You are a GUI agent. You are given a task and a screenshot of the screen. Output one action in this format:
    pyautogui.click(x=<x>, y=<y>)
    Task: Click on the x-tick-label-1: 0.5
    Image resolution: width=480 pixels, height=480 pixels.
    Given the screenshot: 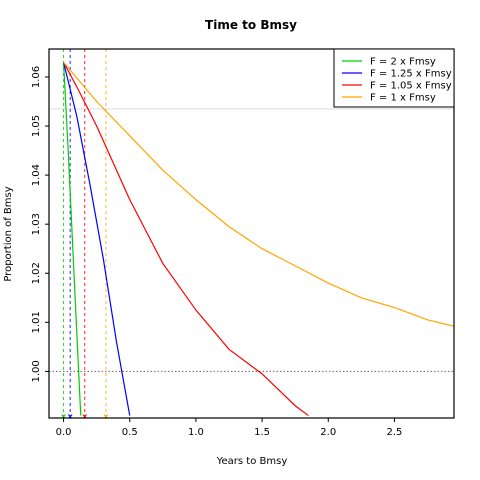 What is the action you would take?
    pyautogui.click(x=130, y=432)
    